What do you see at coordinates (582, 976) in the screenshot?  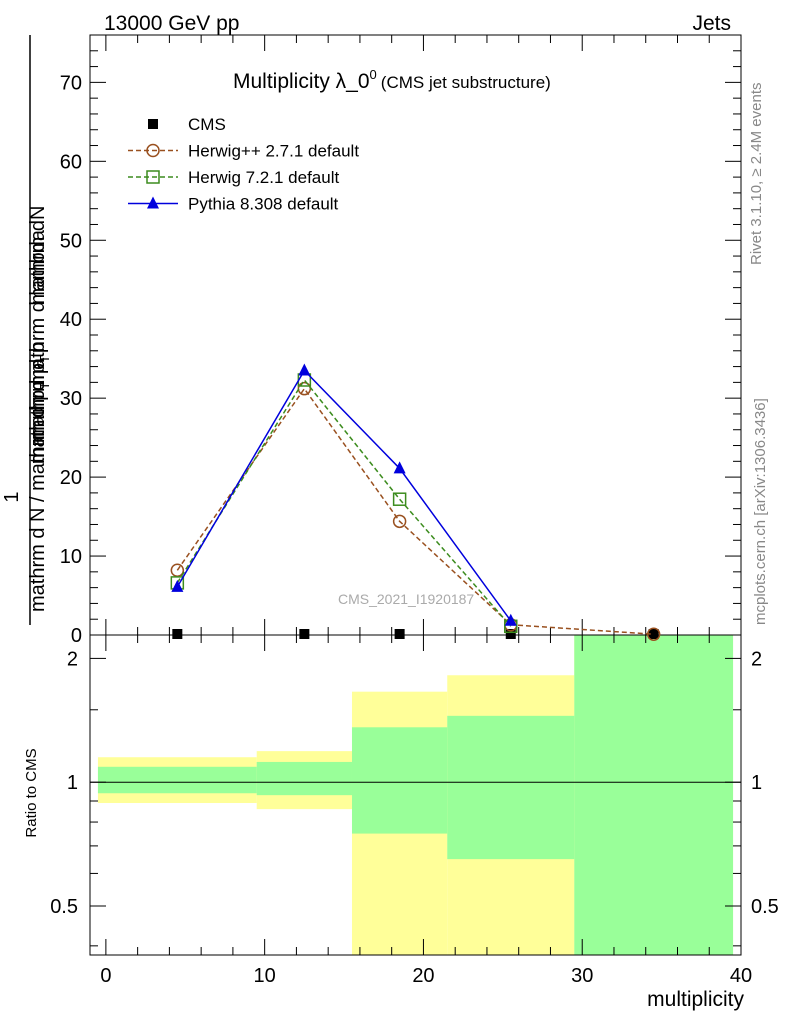 I see `x-tick-label: 30` at bounding box center [582, 976].